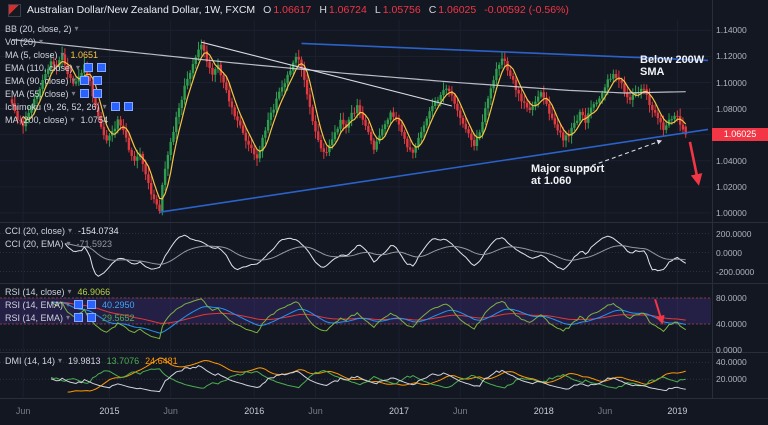 The height and width of the screenshot is (425, 768). I want to click on indicator-value: 29.5652, so click(118, 317).